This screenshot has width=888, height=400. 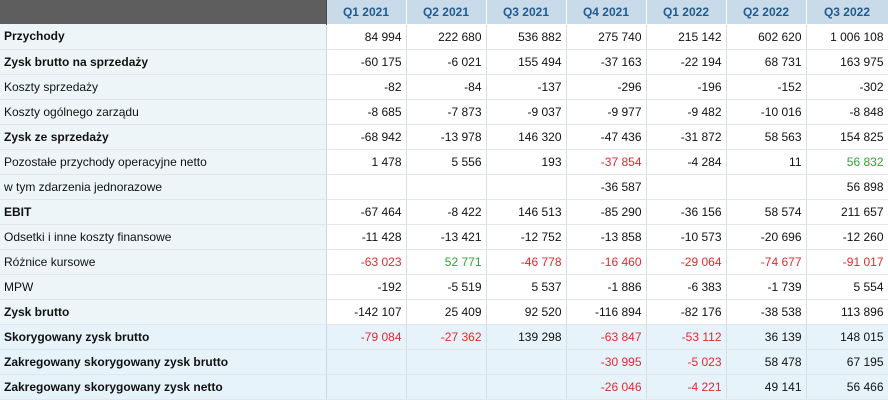 I want to click on row-label: Koszty sprzedaży, so click(x=163, y=87).